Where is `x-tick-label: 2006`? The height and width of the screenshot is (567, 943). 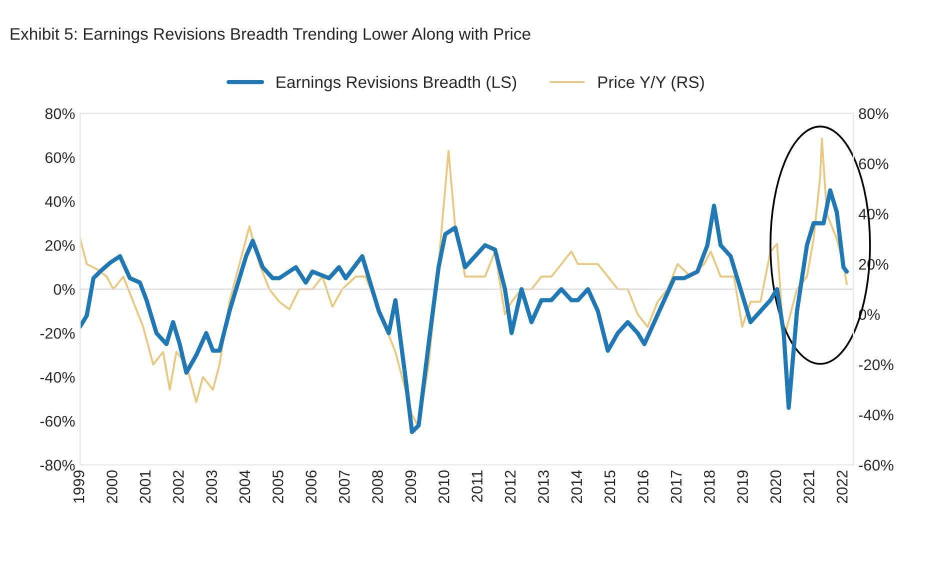
x-tick-label: 2006 is located at coordinates (311, 487).